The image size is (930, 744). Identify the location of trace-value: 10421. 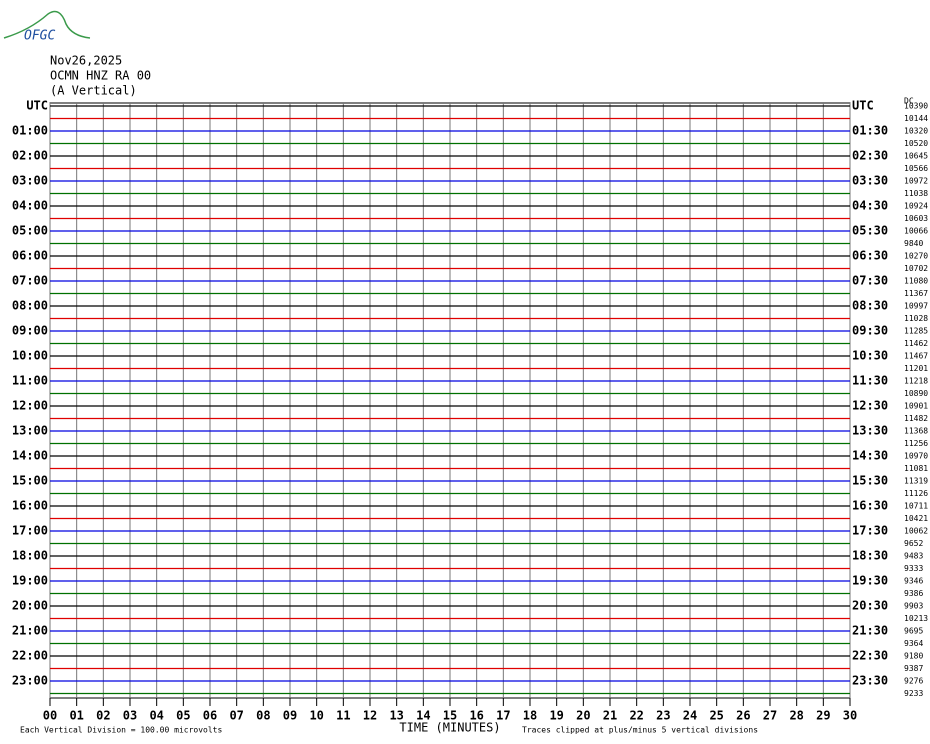
(916, 518).